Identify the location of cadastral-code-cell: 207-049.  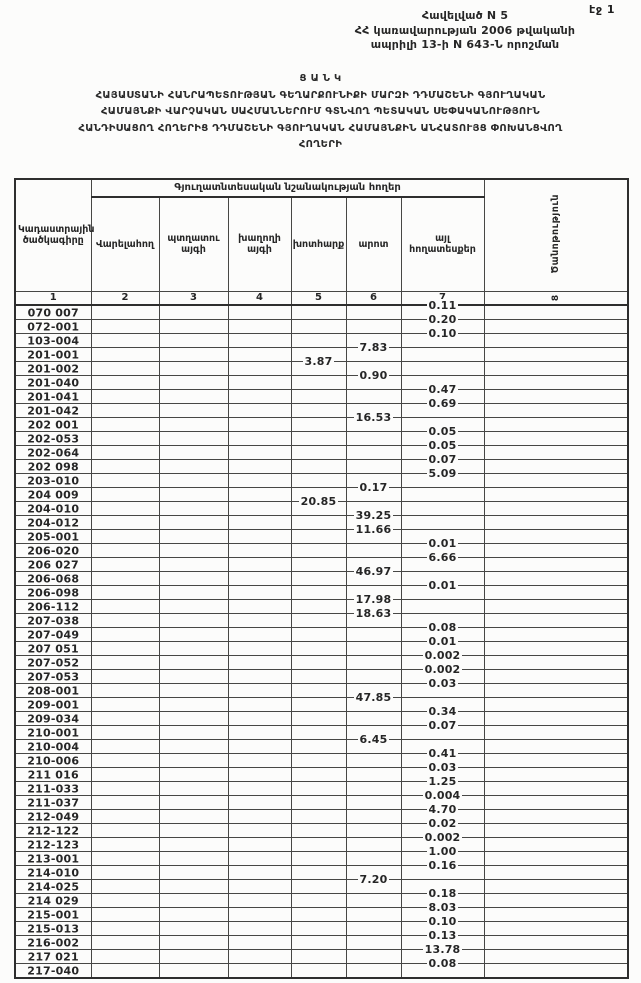
(53, 634).